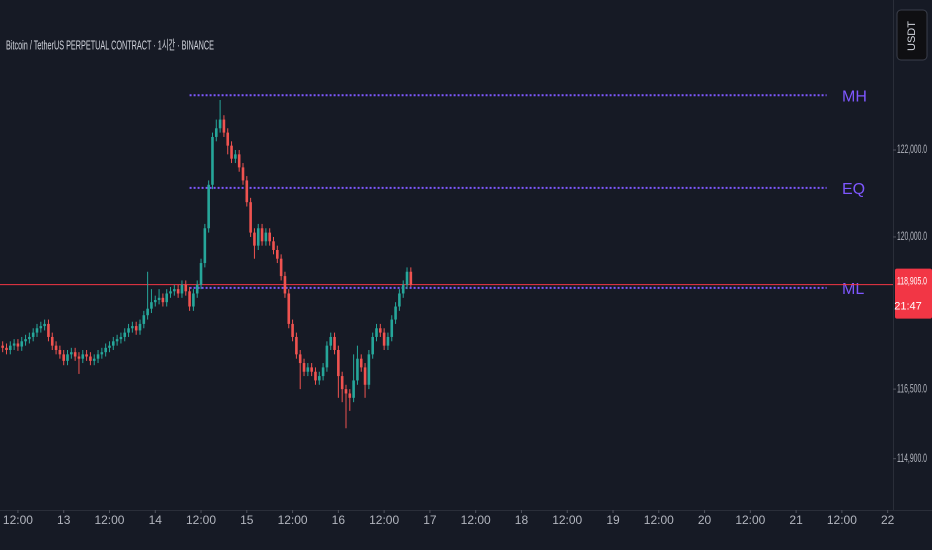  Describe the element at coordinates (156, 520) in the screenshot. I see `x-tick-label: 14` at that location.